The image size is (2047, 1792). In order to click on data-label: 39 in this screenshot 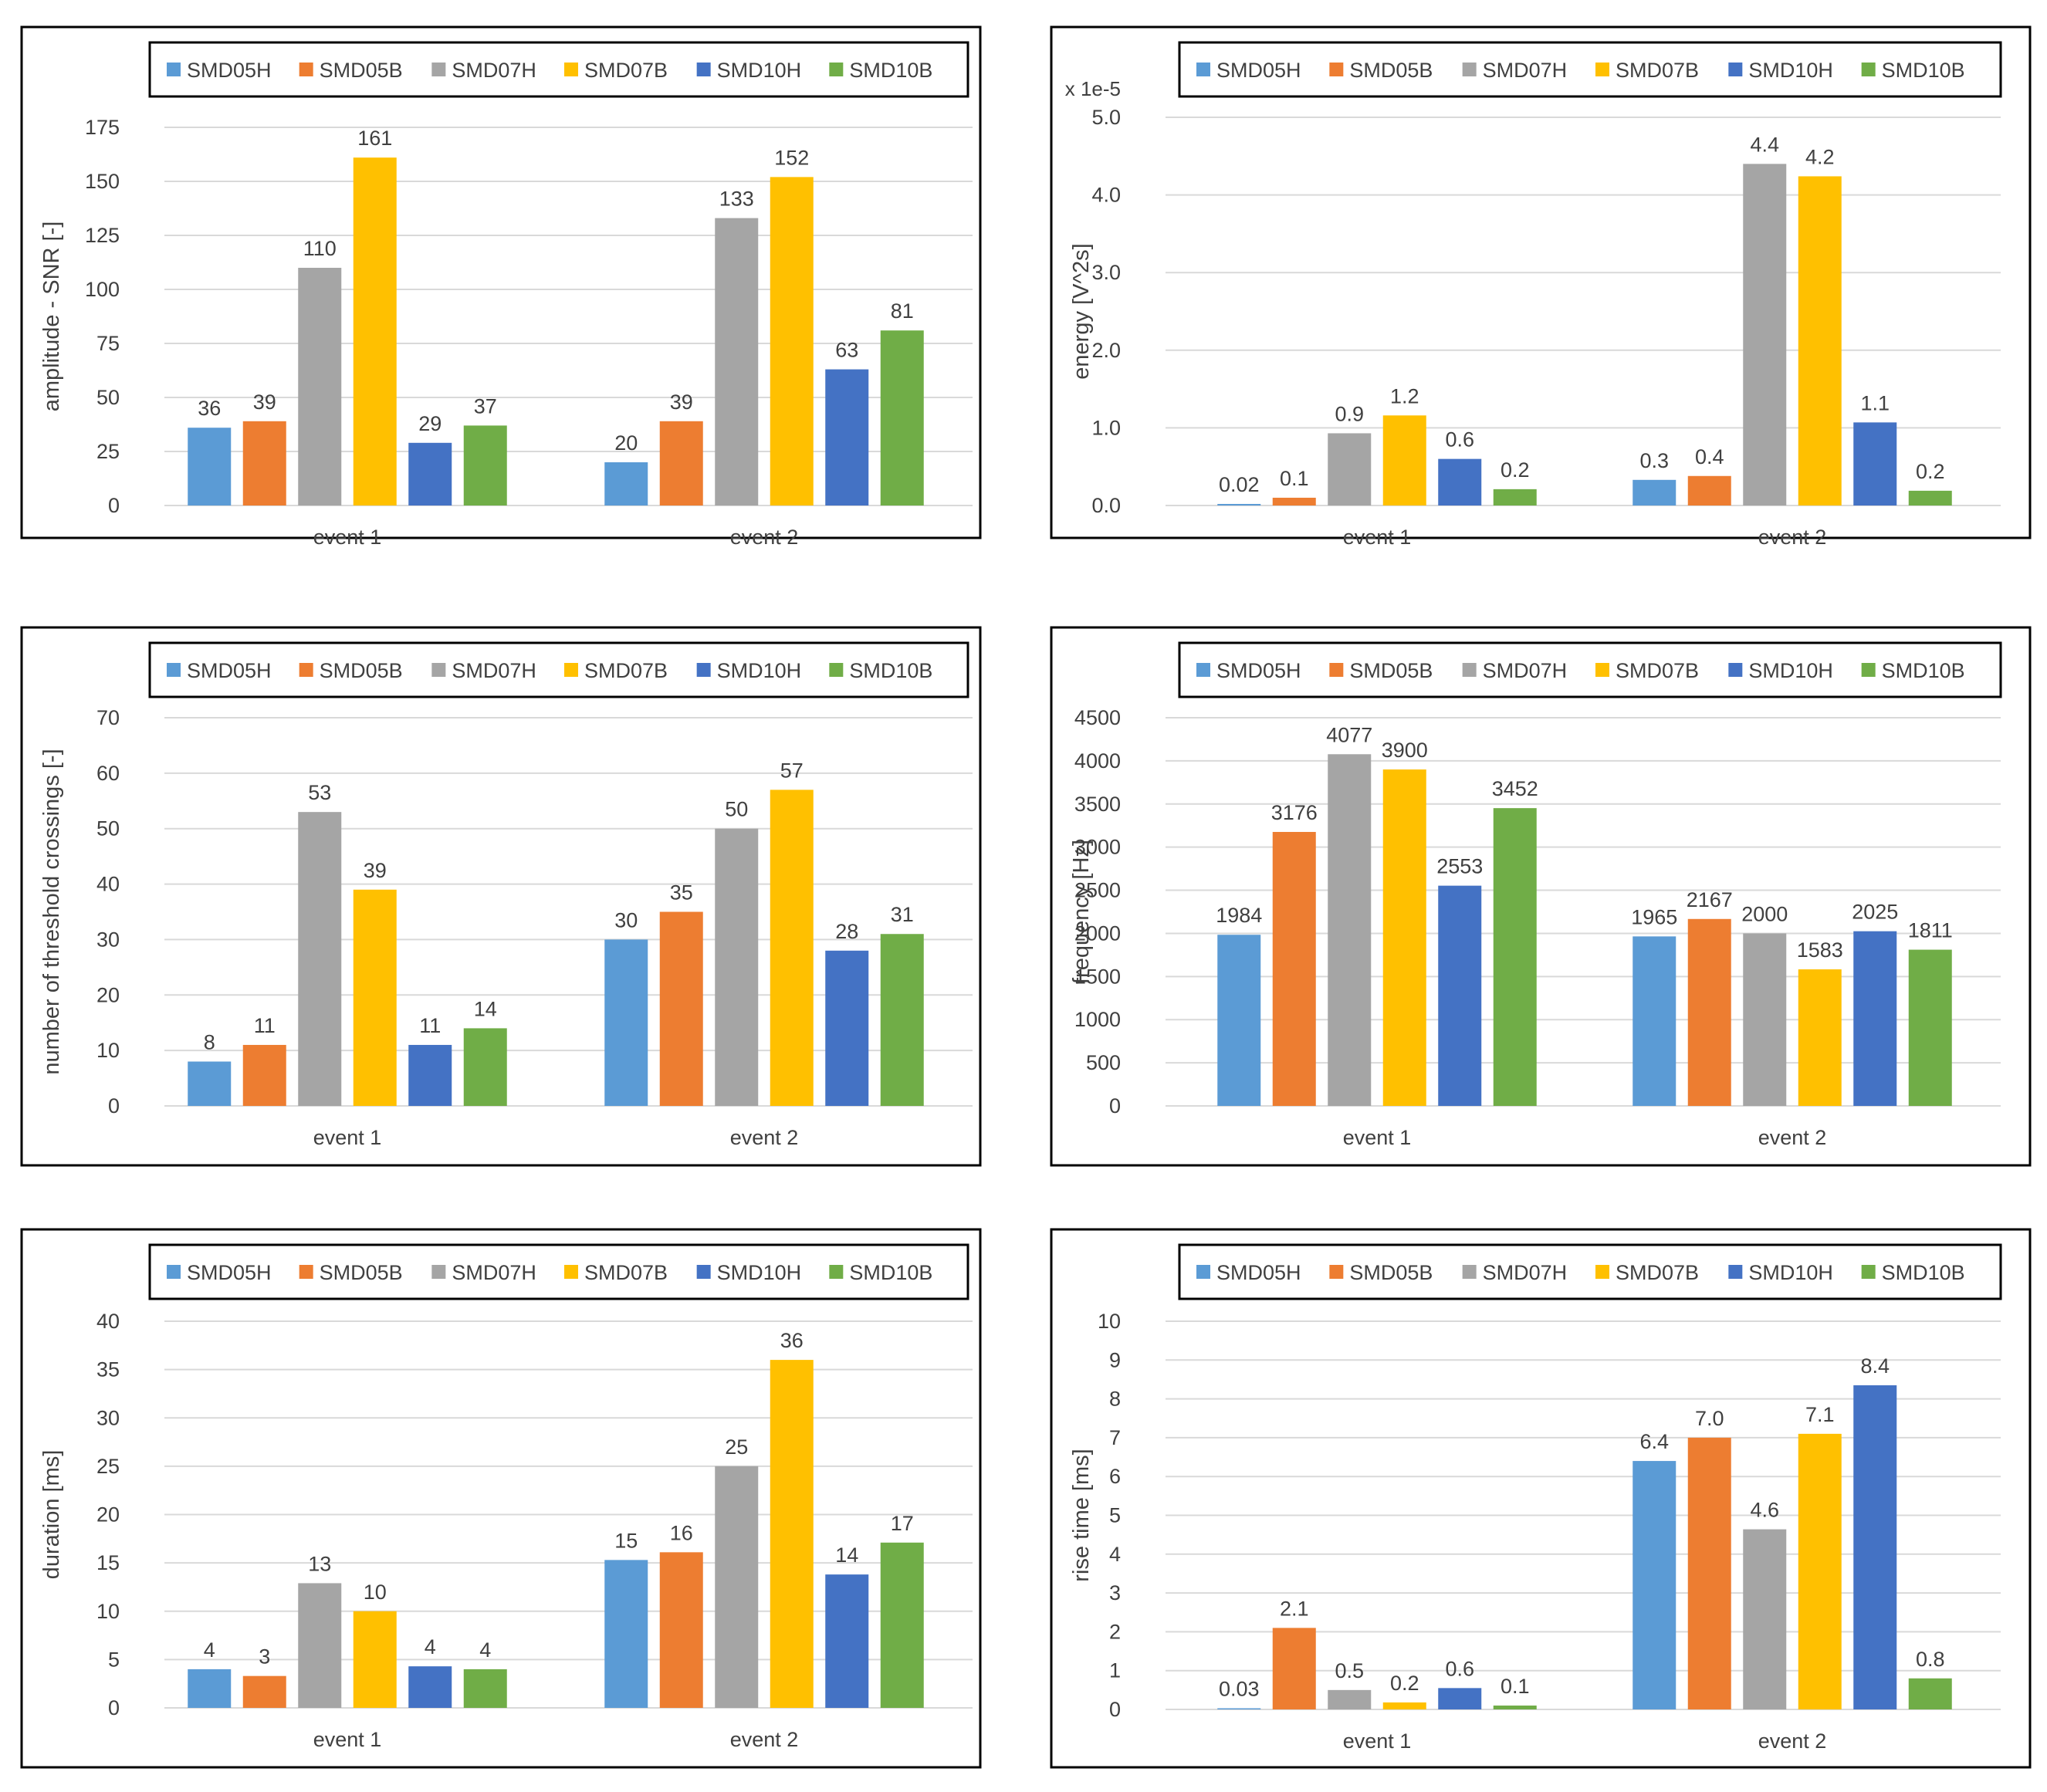, I will do `click(376, 871)`.